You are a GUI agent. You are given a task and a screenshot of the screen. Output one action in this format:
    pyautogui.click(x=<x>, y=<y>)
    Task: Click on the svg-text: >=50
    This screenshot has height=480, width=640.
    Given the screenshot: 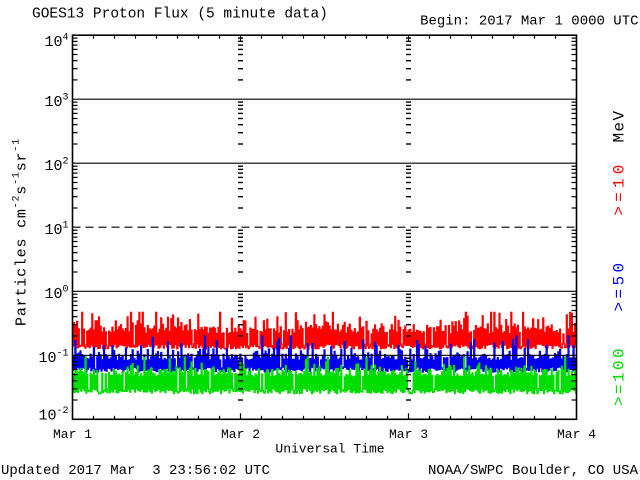 What is the action you would take?
    pyautogui.click(x=620, y=285)
    